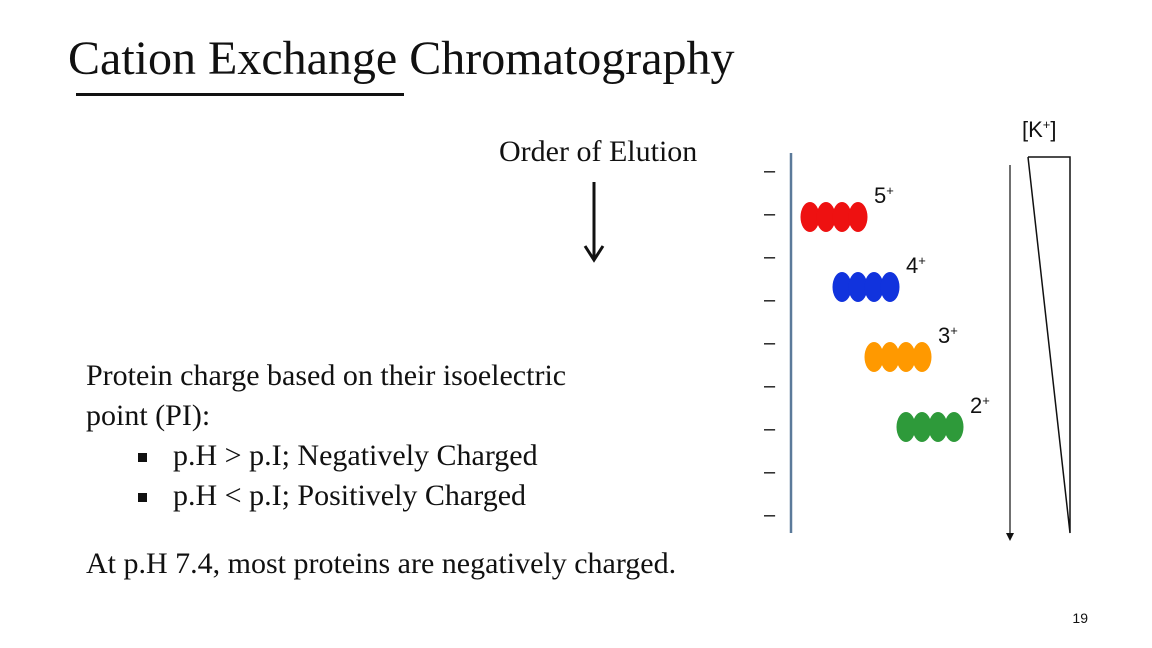 This screenshot has width=1152, height=648. Describe the element at coordinates (884, 195) in the screenshot. I see `protein-charge-label: 5+` at that location.